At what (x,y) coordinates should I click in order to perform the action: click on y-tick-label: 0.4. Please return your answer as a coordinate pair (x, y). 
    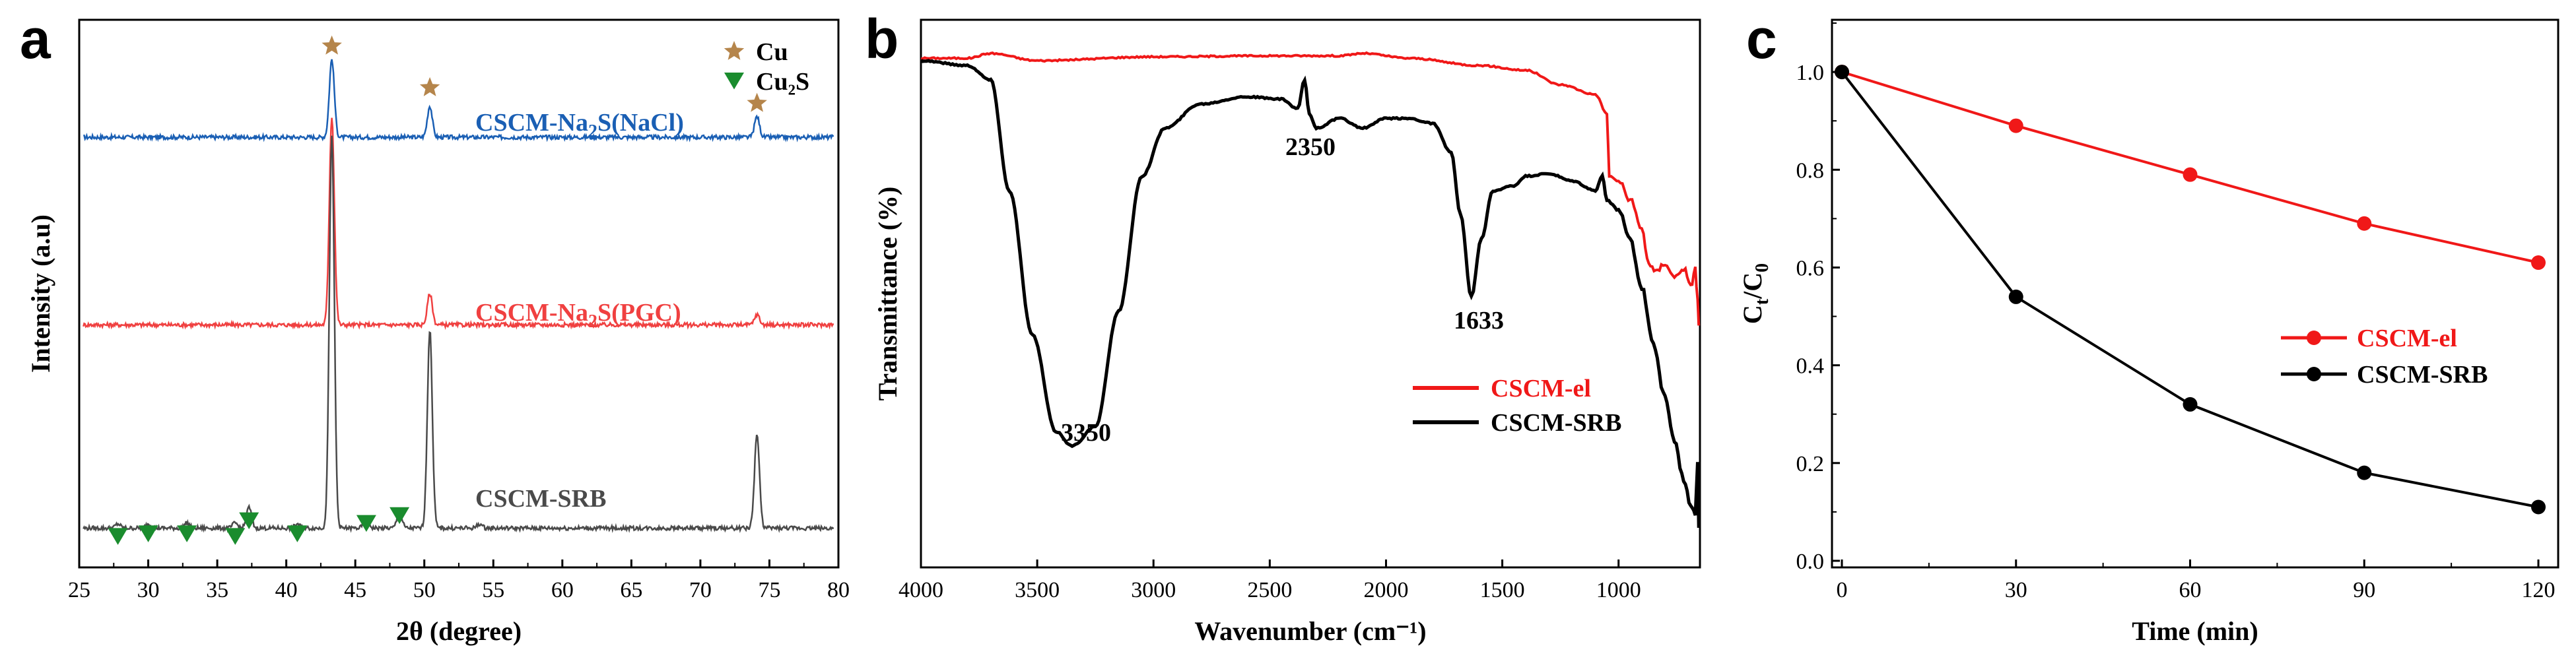
    Looking at the image, I should click on (1810, 366).